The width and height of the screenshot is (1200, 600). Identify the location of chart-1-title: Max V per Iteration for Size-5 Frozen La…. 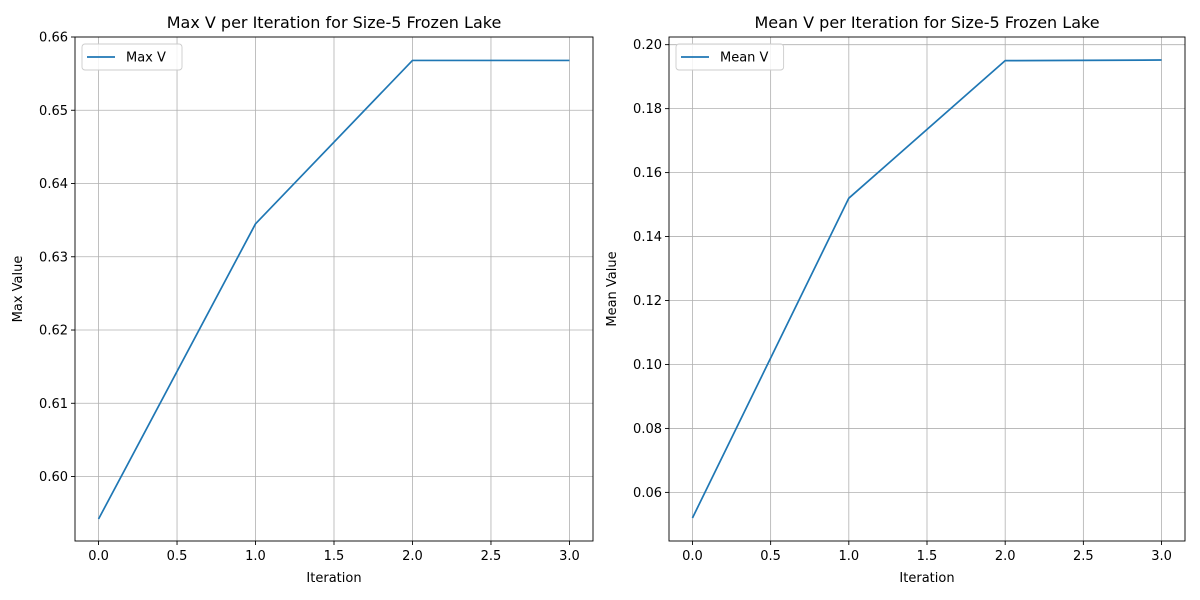
(334, 22).